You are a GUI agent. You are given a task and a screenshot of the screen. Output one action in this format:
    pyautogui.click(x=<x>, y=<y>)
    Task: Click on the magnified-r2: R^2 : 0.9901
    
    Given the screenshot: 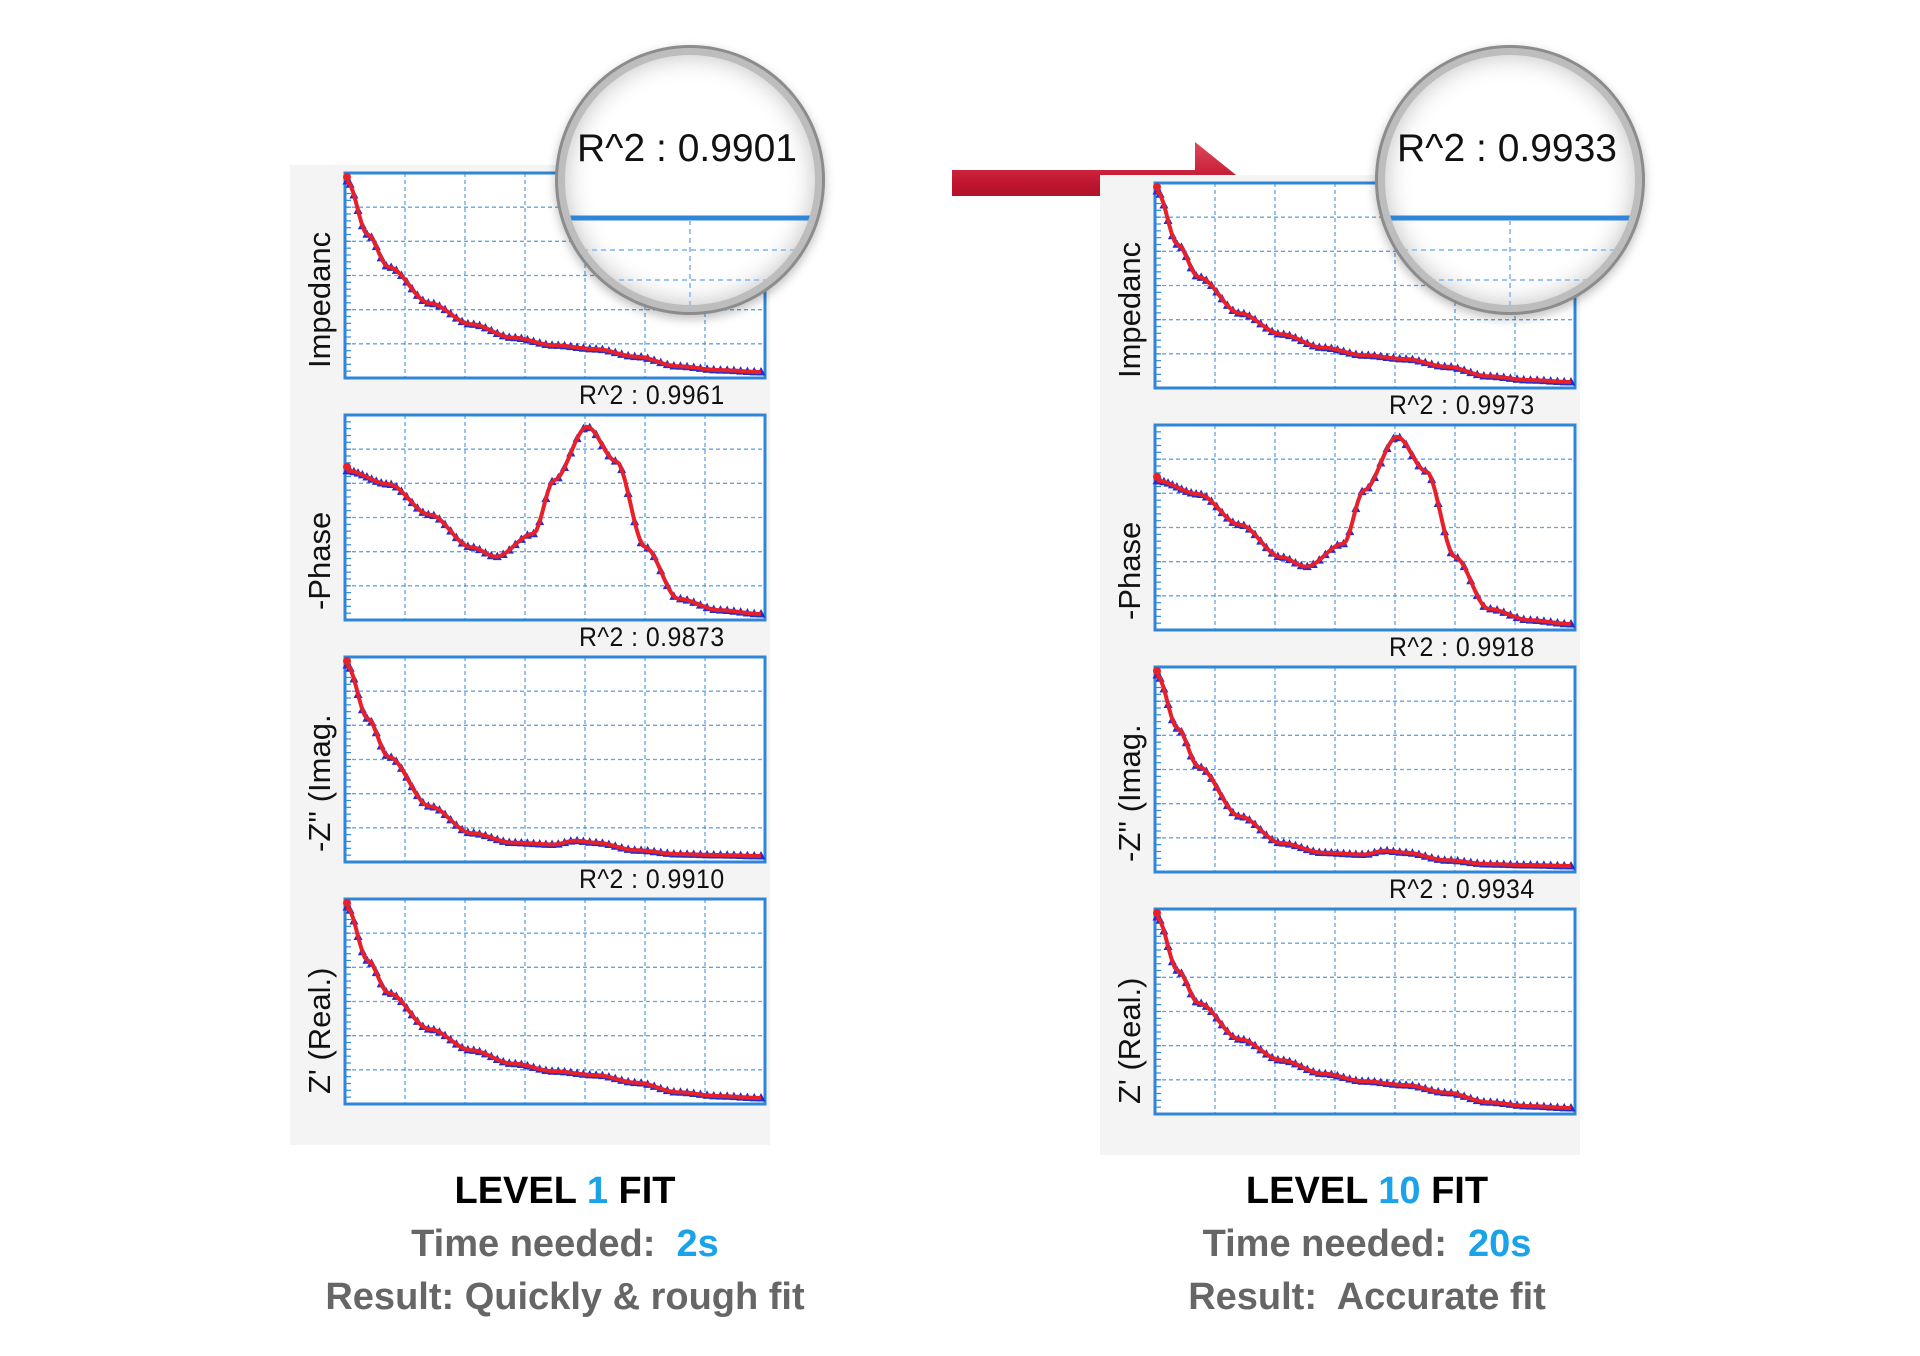 What is the action you would take?
    pyautogui.click(x=687, y=148)
    